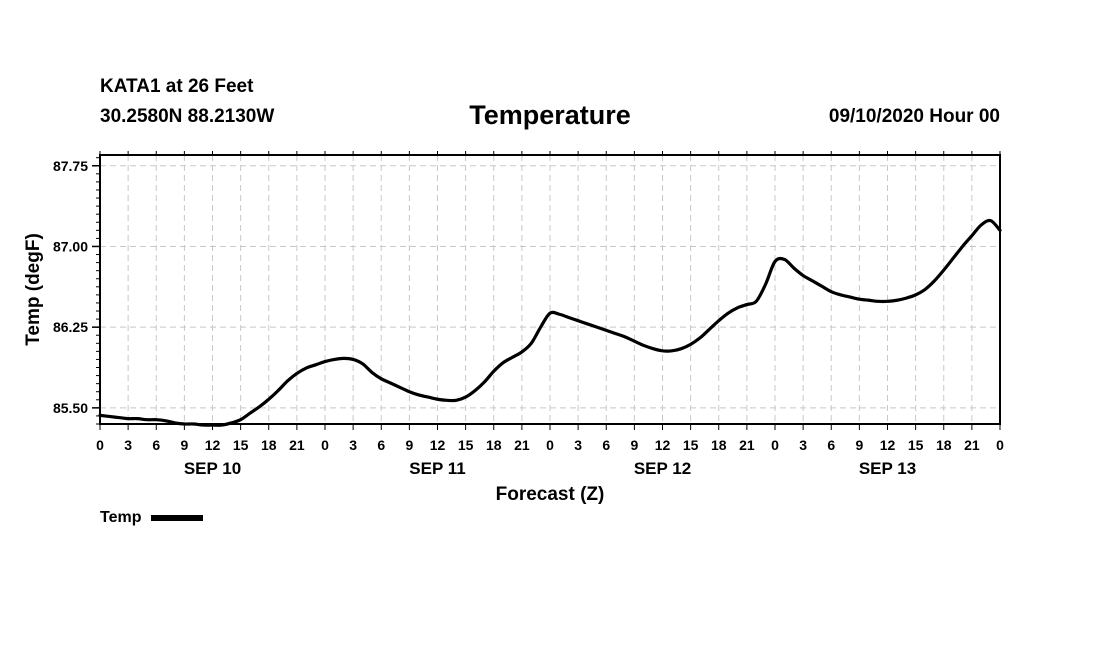  What do you see at coordinates (70, 166) in the screenshot?
I see `y-tick-label: 87.75` at bounding box center [70, 166].